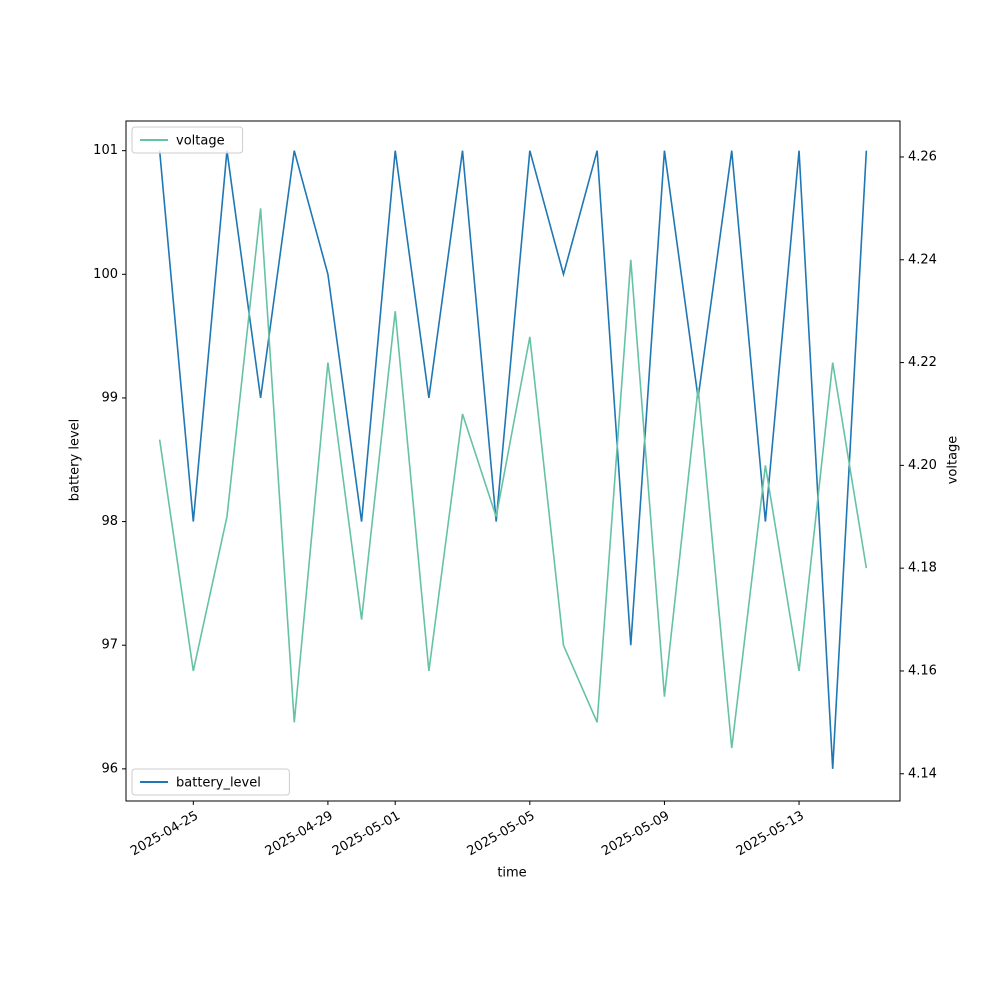 The height and width of the screenshot is (1000, 1000). What do you see at coordinates (109, 397) in the screenshot?
I see `y-tick-label: 99` at bounding box center [109, 397].